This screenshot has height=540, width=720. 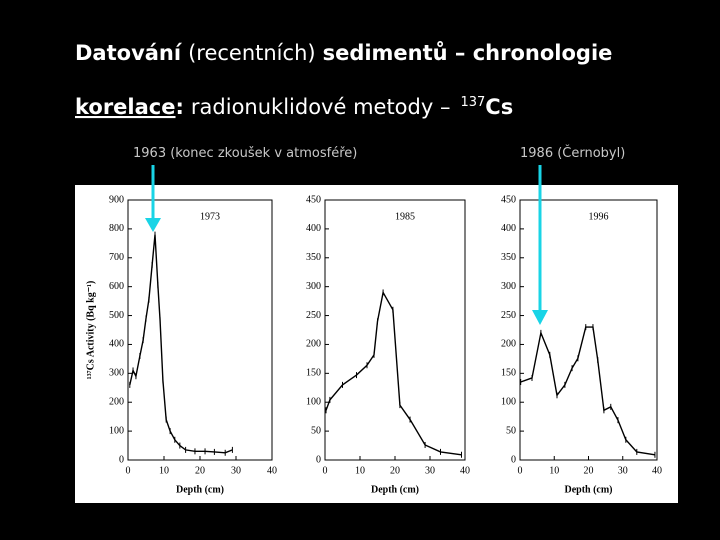 What do you see at coordinates (572, 153) in the screenshot?
I see `annotation: 1986 (Černobyl)` at bounding box center [572, 153].